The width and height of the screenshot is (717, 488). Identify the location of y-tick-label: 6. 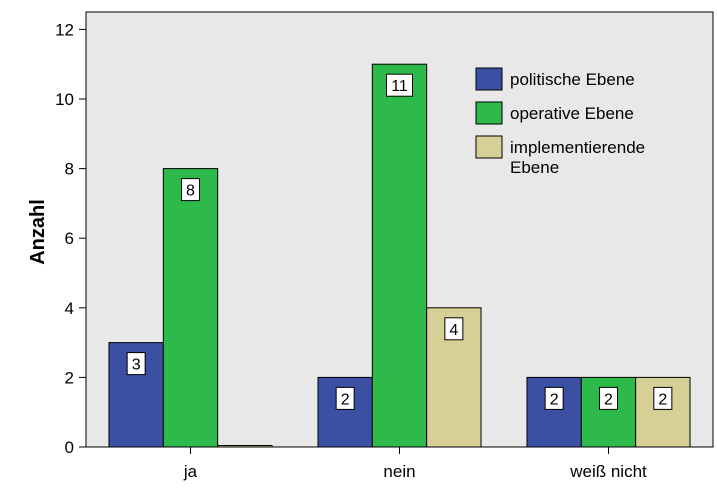
(69, 238).